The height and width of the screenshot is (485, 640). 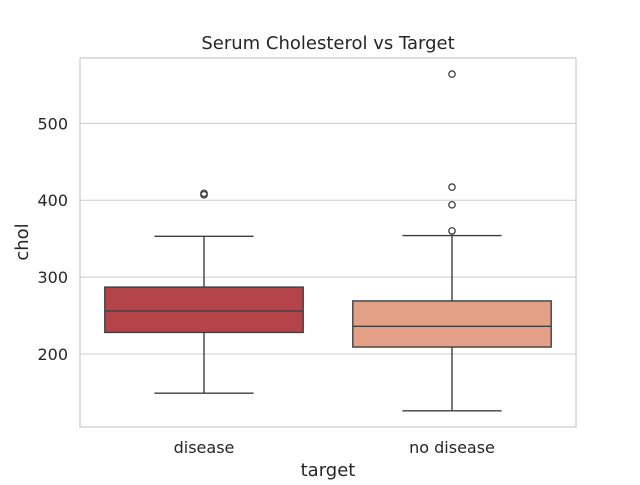 I want to click on x-tick-labels: disease no disease, so click(x=334, y=447).